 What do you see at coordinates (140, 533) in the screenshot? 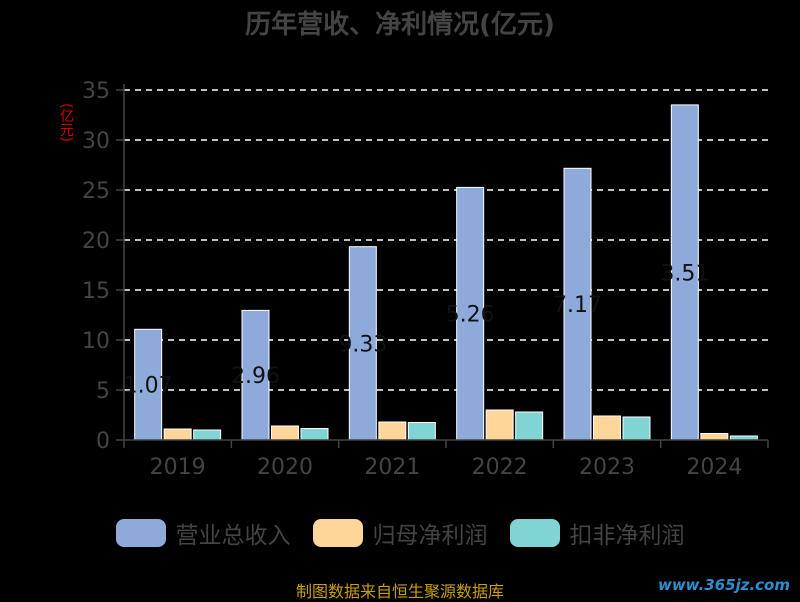
I see `legend-swatch-revenue` at bounding box center [140, 533].